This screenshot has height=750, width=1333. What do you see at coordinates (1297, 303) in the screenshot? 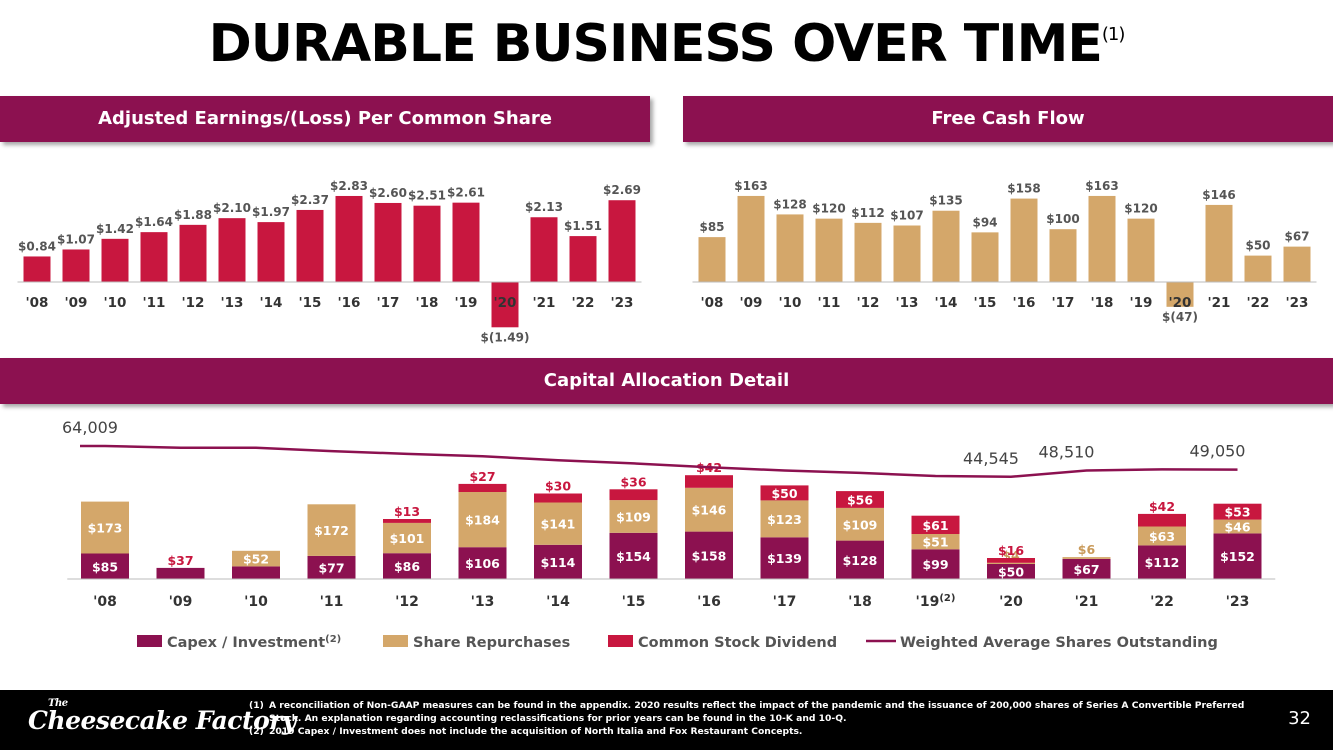
I see `fcf-category-label: '23` at bounding box center [1297, 303].